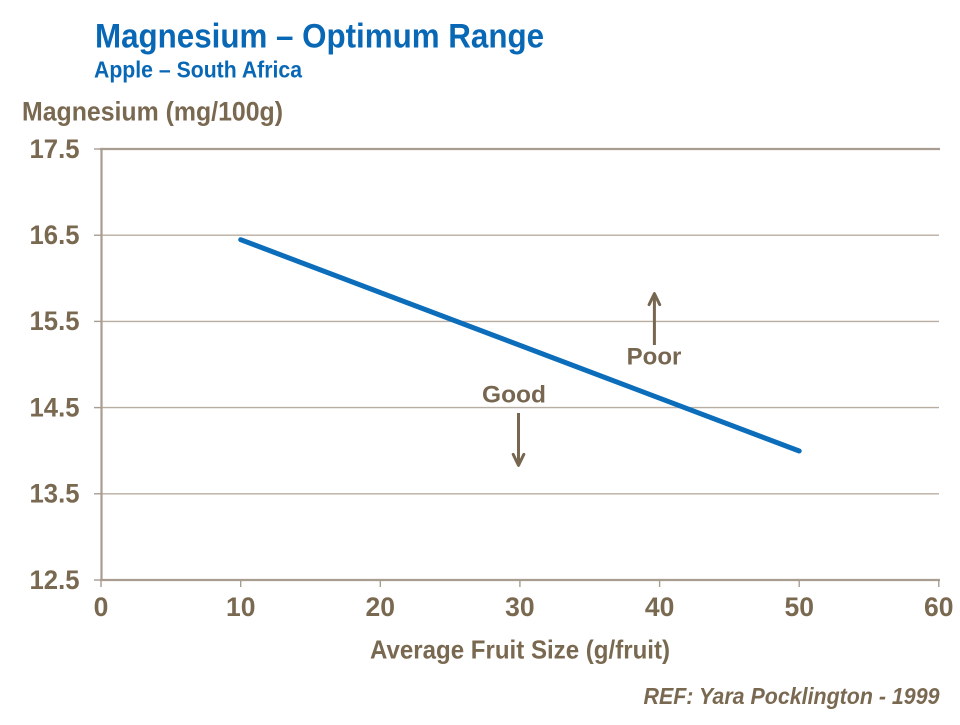 This screenshot has height=725, width=960. I want to click on svg-text: Good, so click(514, 395).